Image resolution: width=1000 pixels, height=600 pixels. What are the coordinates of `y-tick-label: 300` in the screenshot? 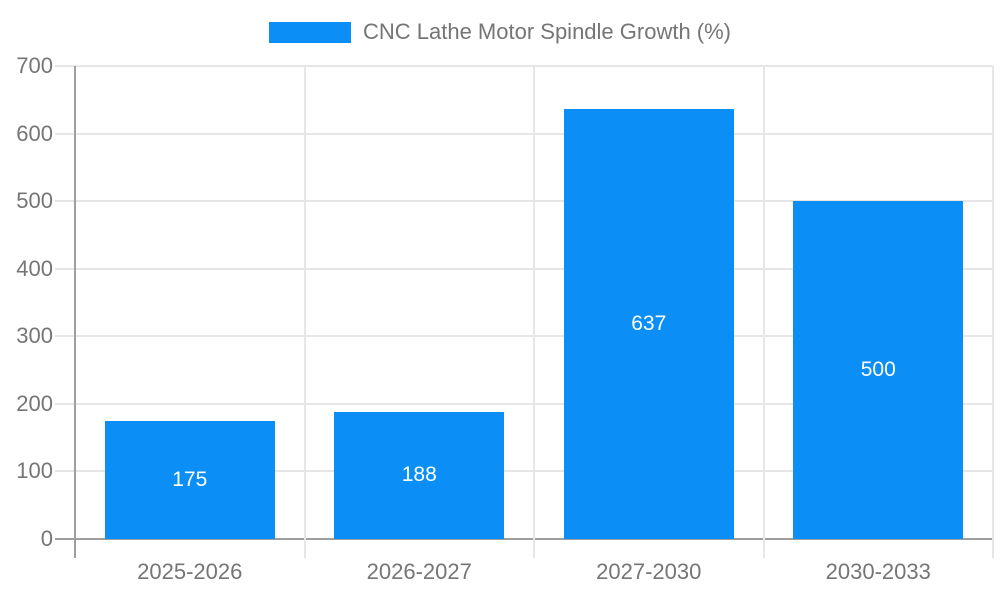 It's located at (34, 336).